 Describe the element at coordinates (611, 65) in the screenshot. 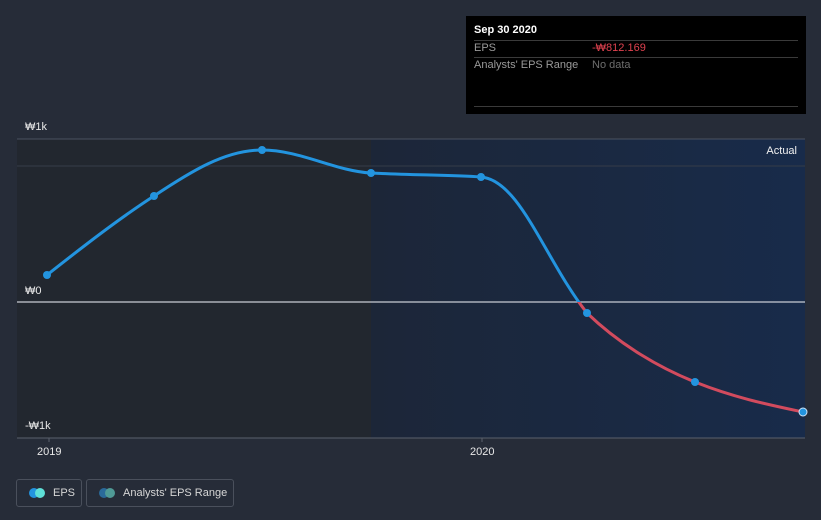

I see `tooltip-range-value: No data` at that location.